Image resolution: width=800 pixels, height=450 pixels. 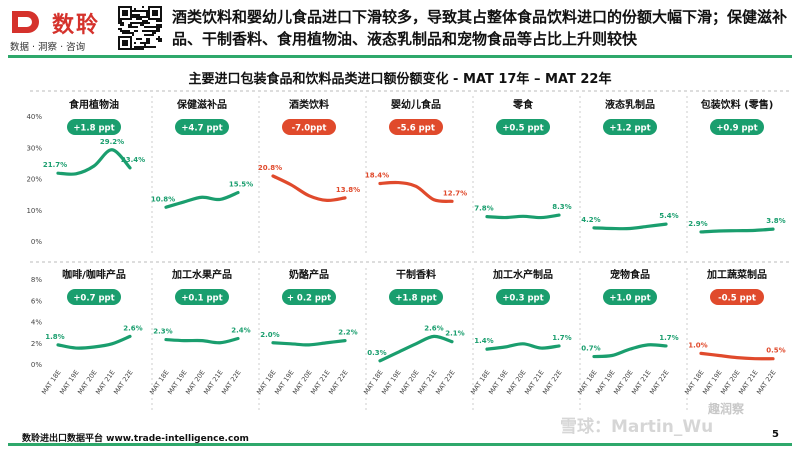 What do you see at coordinates (400, 79) in the screenshot?
I see `chart-title: 主要进口包装食品和饮料品类进口额份额变化 - MAT 17年 – MAT 22年` at bounding box center [400, 79].